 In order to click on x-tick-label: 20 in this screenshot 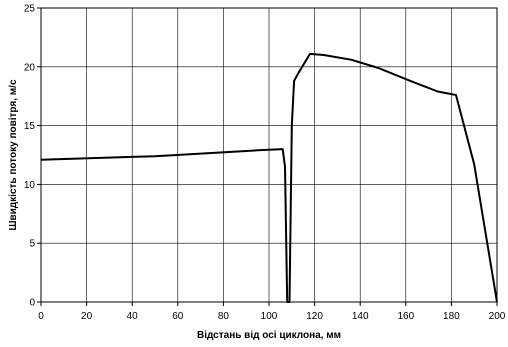, I will do `click(87, 316)`.